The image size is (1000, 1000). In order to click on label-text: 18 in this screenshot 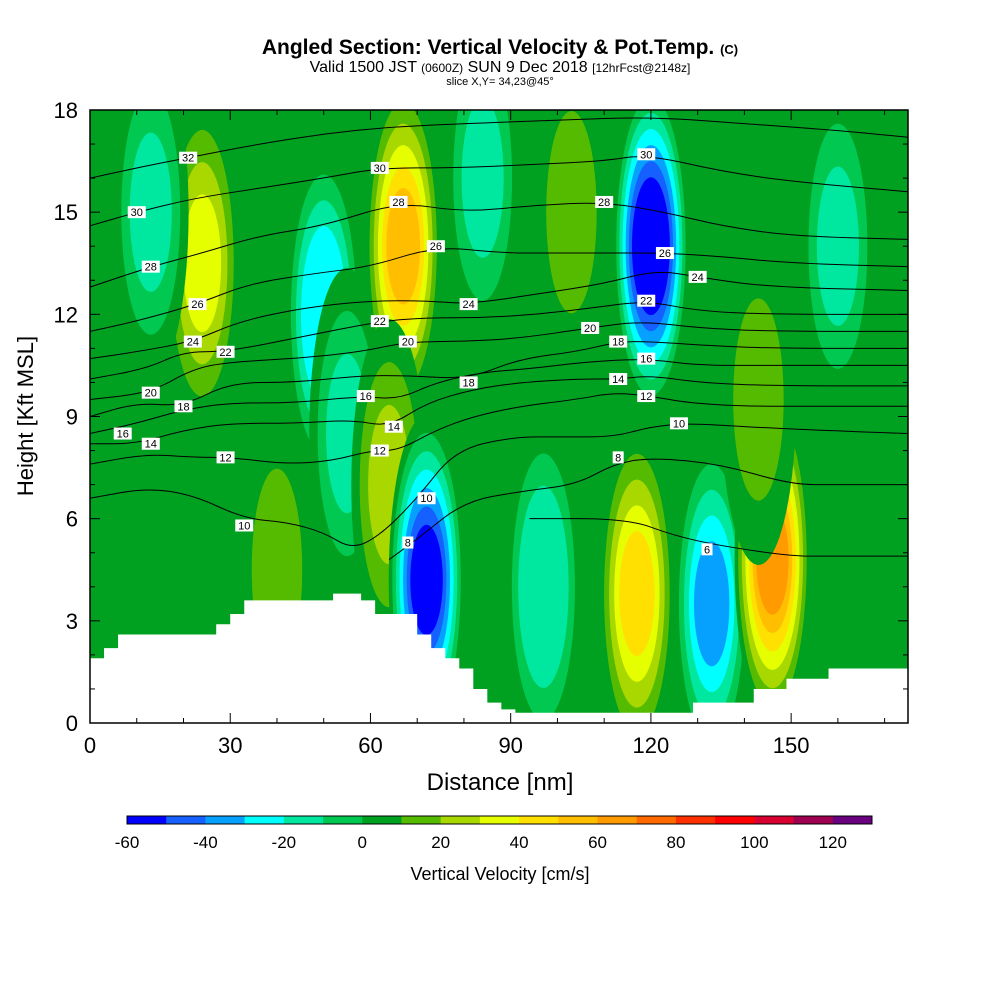, I will do `click(183, 407)`.